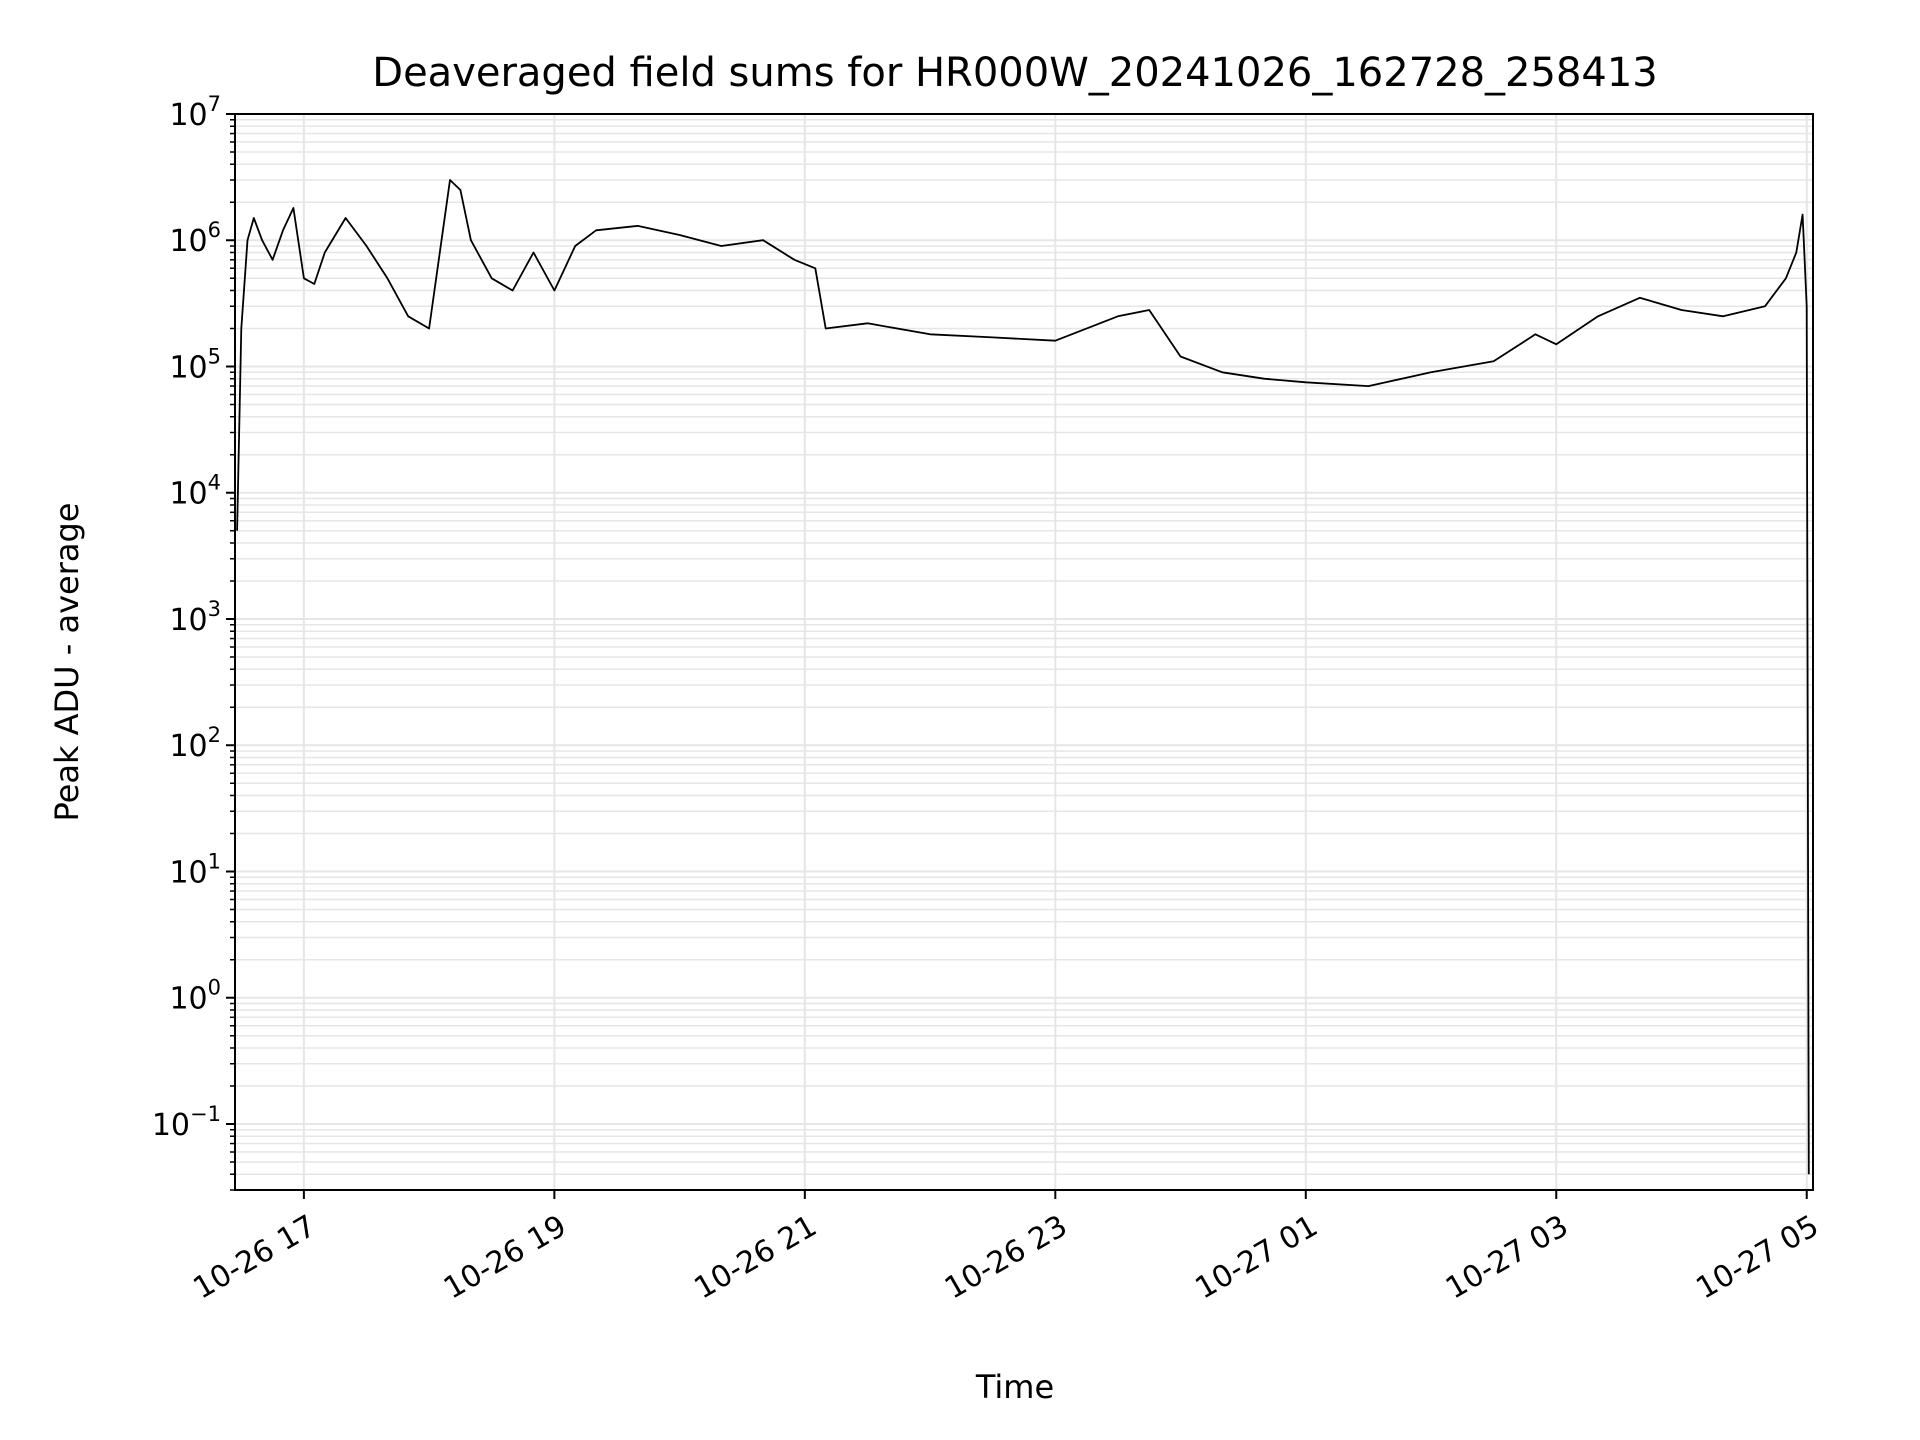 The width and height of the screenshot is (1920, 1440). Describe the element at coordinates (195, 996) in the screenshot. I see `y-tick-label: 10⁰` at that location.